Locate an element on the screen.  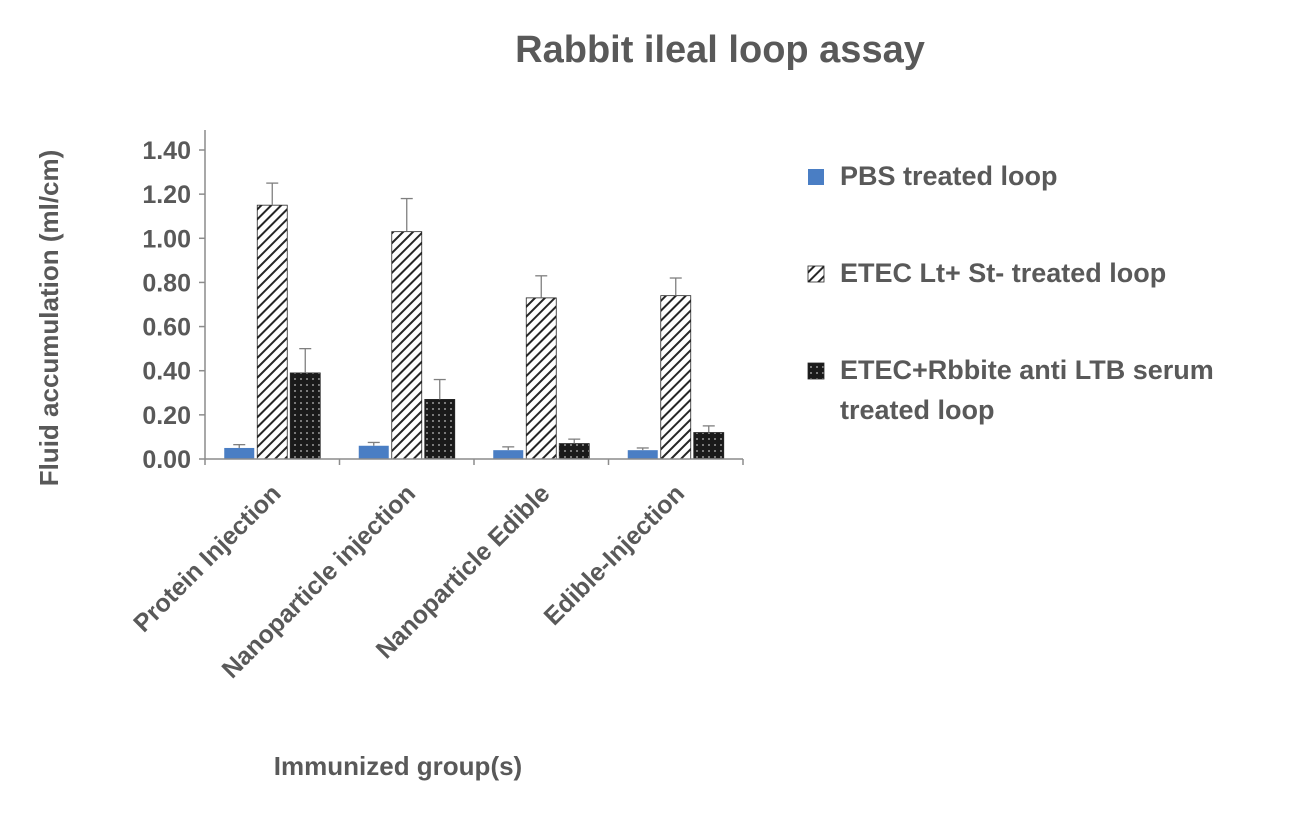
legend-label: ETEC+Rbbite anti LTB serum is located at coordinates (1027, 370).